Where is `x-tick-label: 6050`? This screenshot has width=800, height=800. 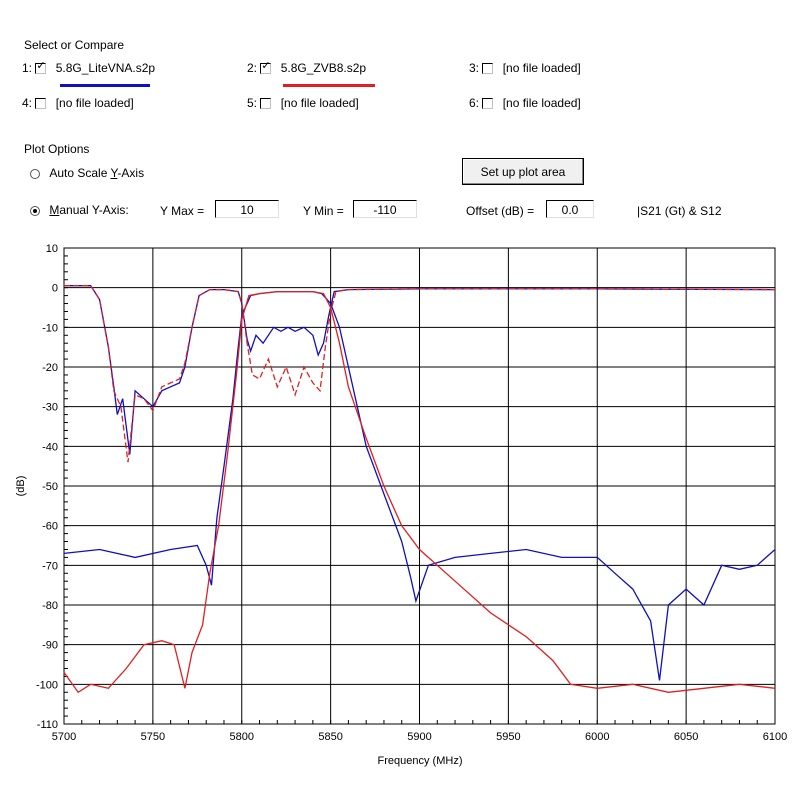 x-tick-label: 6050 is located at coordinates (686, 737).